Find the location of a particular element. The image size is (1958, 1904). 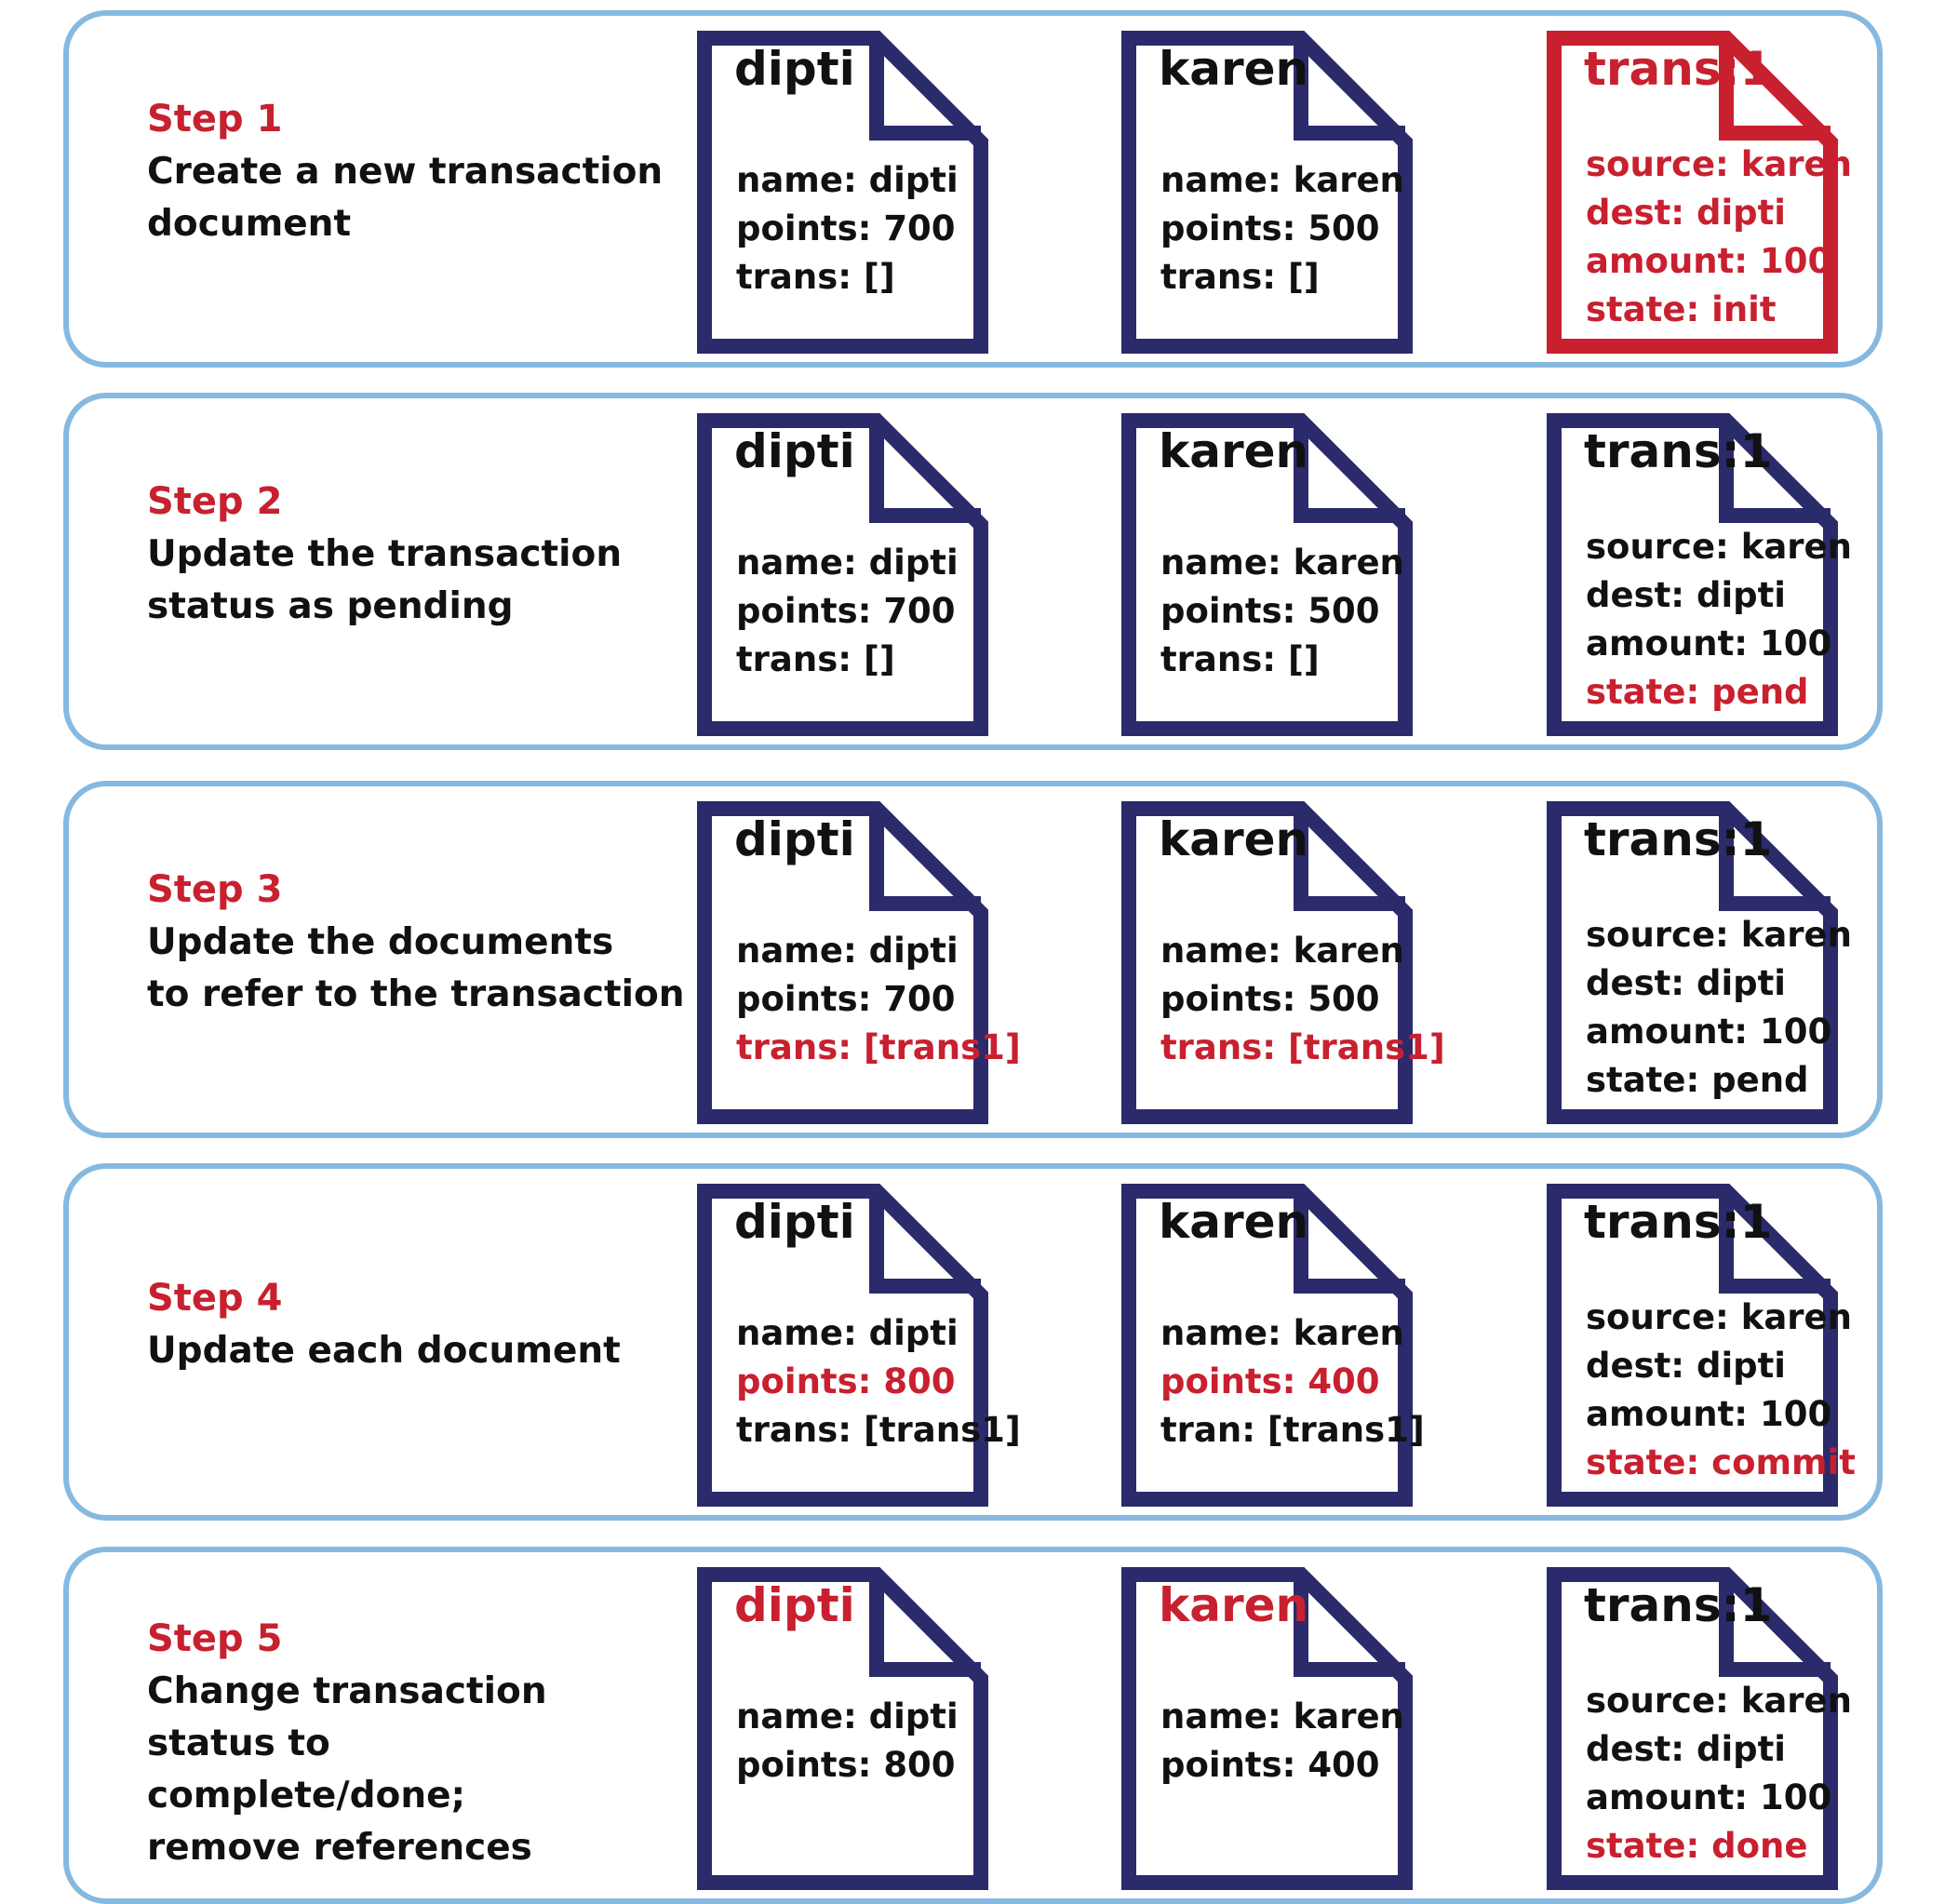

step-label: Step 5 is located at coordinates (215, 1638).